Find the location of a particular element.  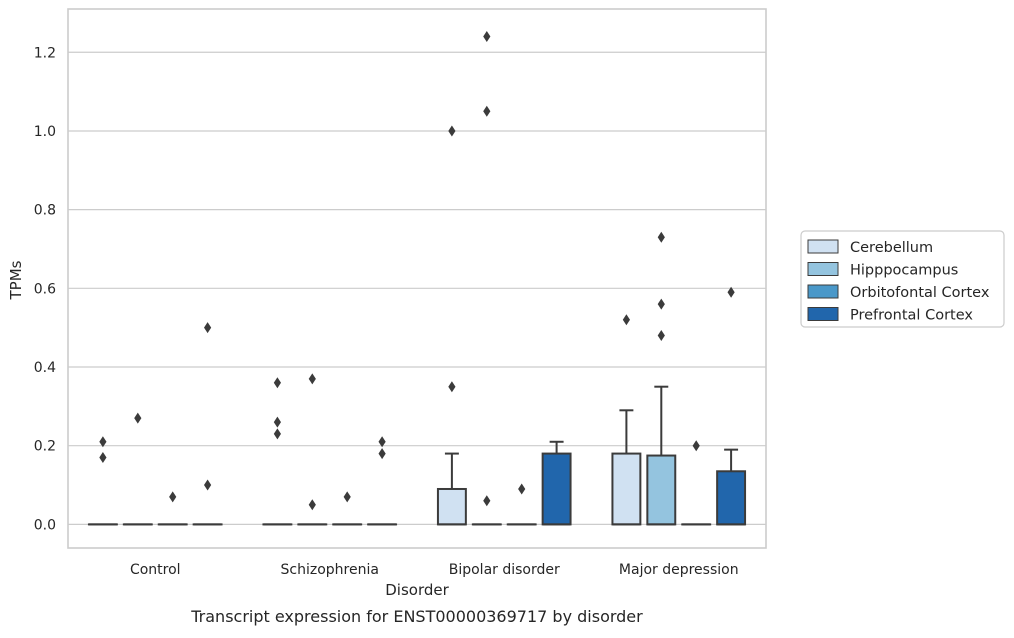

legend-label: Hipppocampus is located at coordinates (904, 271).